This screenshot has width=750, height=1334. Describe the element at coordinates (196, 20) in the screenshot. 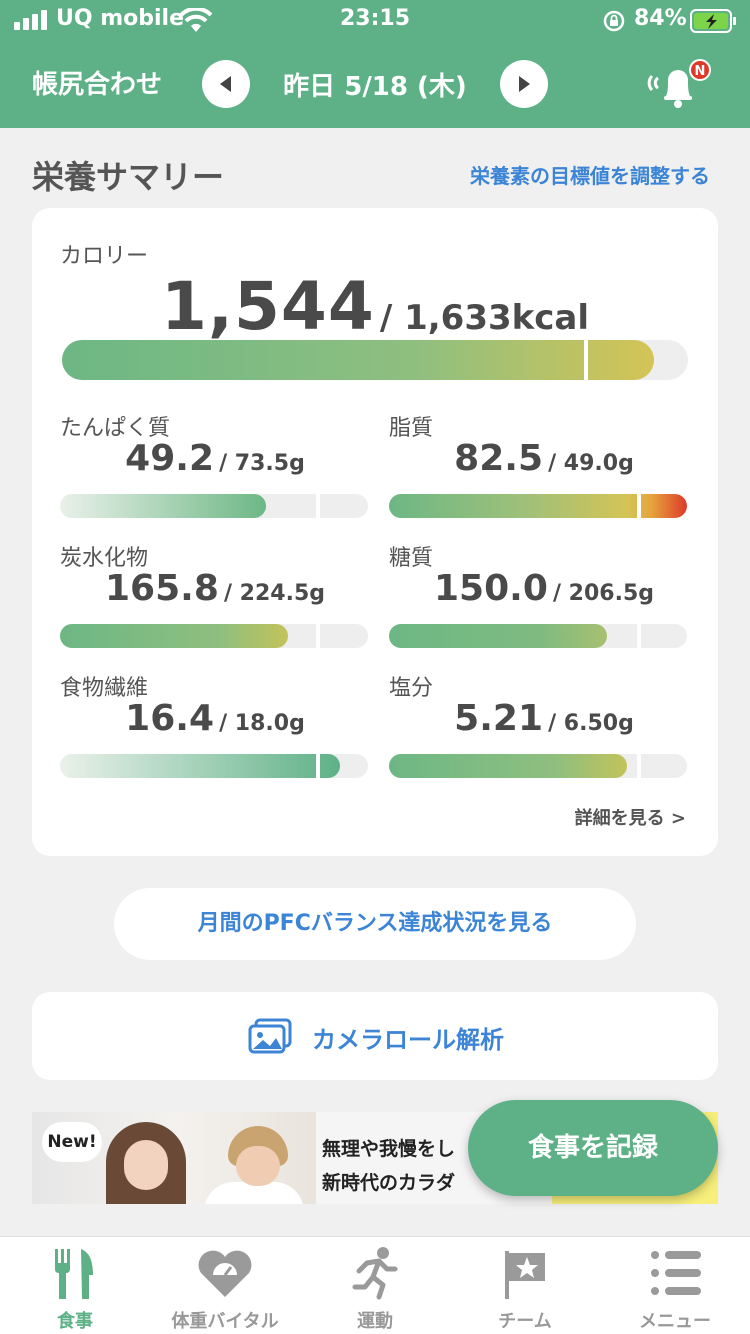

I see `wifi-icon` at that location.